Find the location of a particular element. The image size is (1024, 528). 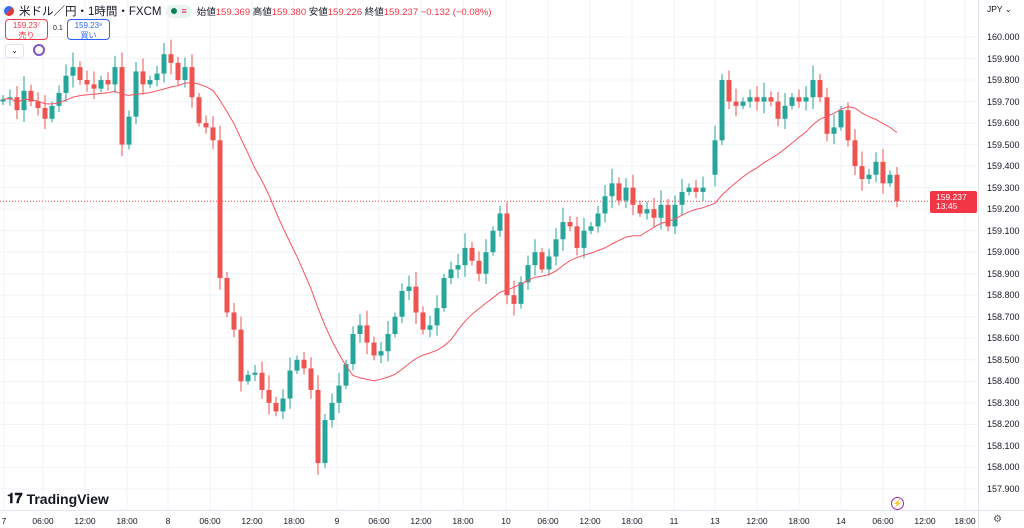

market-open-icon is located at coordinates (174, 11).